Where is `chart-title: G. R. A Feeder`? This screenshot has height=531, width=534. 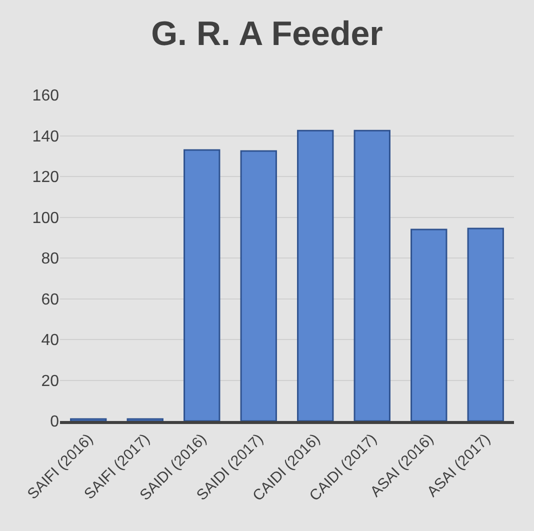
chart-title: G. R. A Feeder is located at coordinates (267, 34).